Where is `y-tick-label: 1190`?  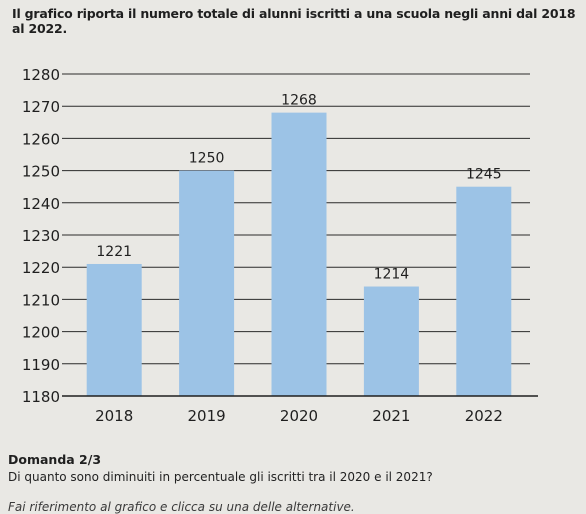
y-tick-label: 1190 is located at coordinates (41, 365).